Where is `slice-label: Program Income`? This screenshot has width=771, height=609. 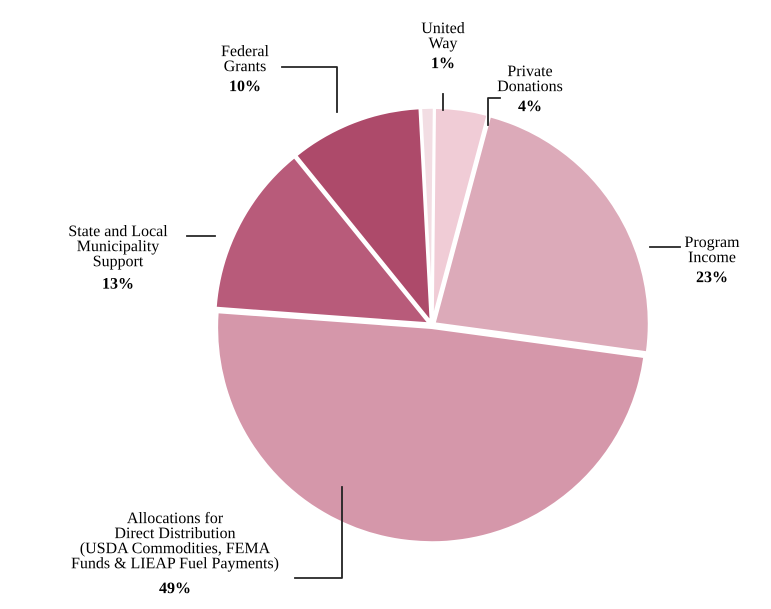 slice-label: Program Income is located at coordinates (712, 249).